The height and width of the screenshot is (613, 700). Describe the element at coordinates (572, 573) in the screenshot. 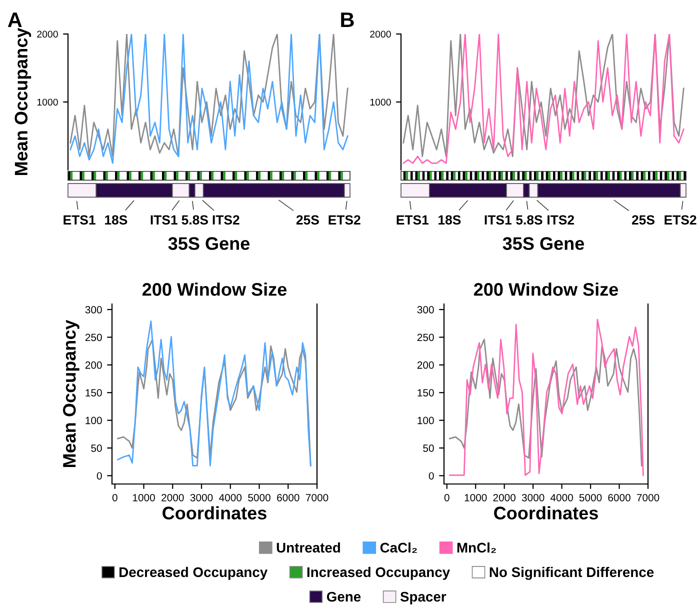

I see `category-label: No Significant Difference` at that location.